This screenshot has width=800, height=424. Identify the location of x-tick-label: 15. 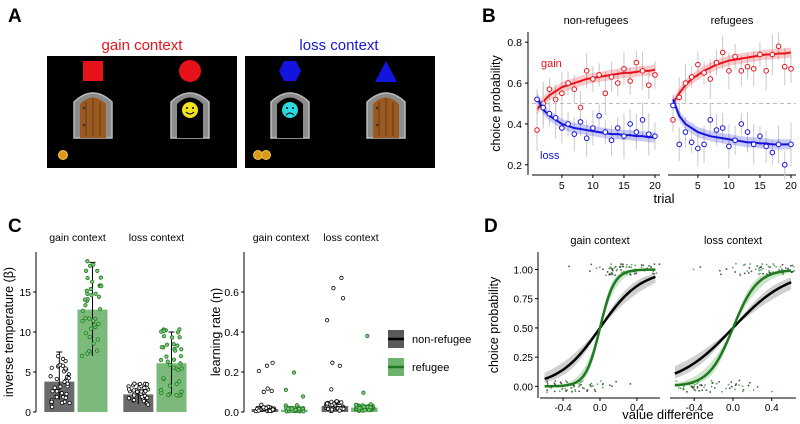
(760, 186).